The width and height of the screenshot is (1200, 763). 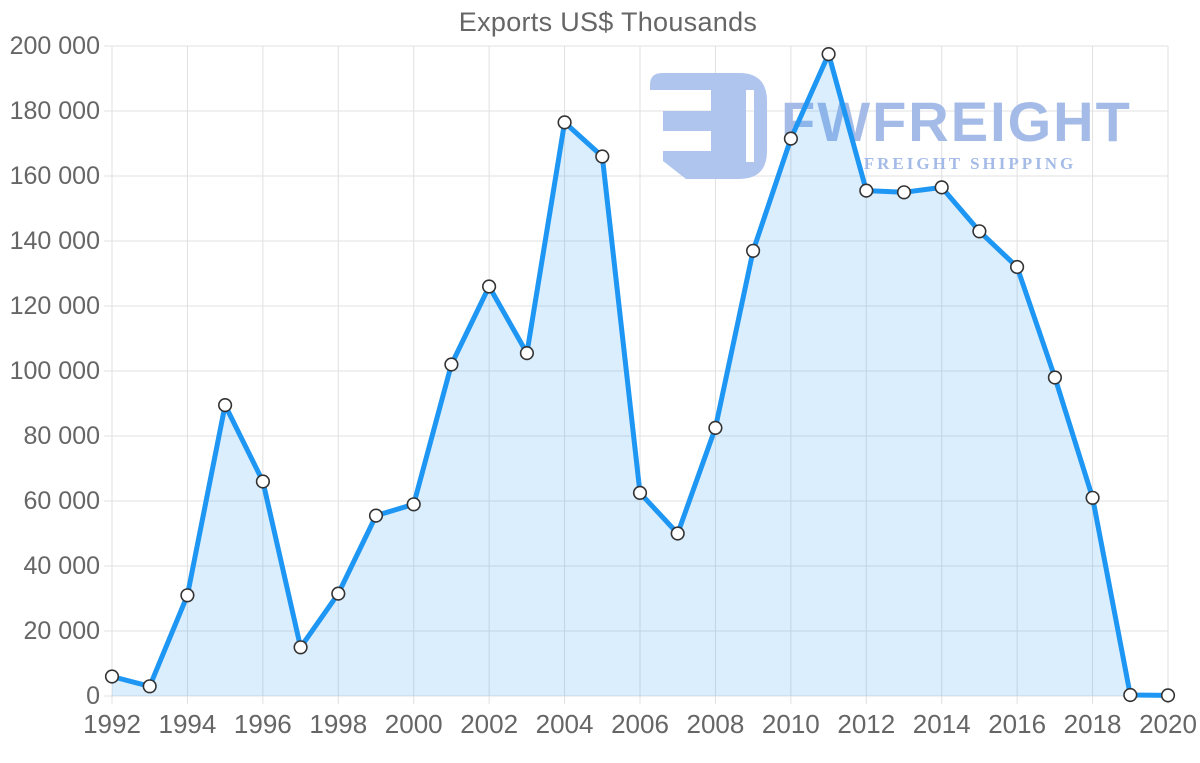 I want to click on data-point-marker-2016, so click(x=1017, y=267).